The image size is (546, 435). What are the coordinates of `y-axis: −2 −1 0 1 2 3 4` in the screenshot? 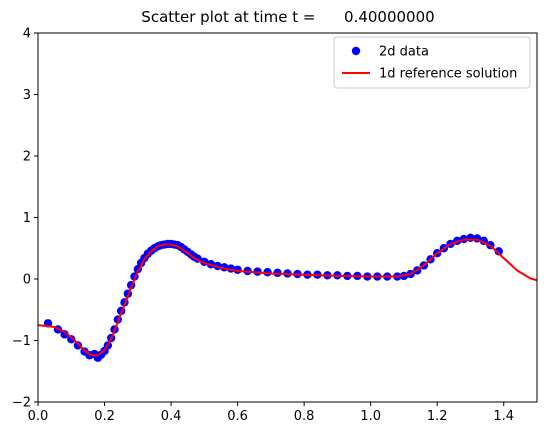 It's located at (25, 219).